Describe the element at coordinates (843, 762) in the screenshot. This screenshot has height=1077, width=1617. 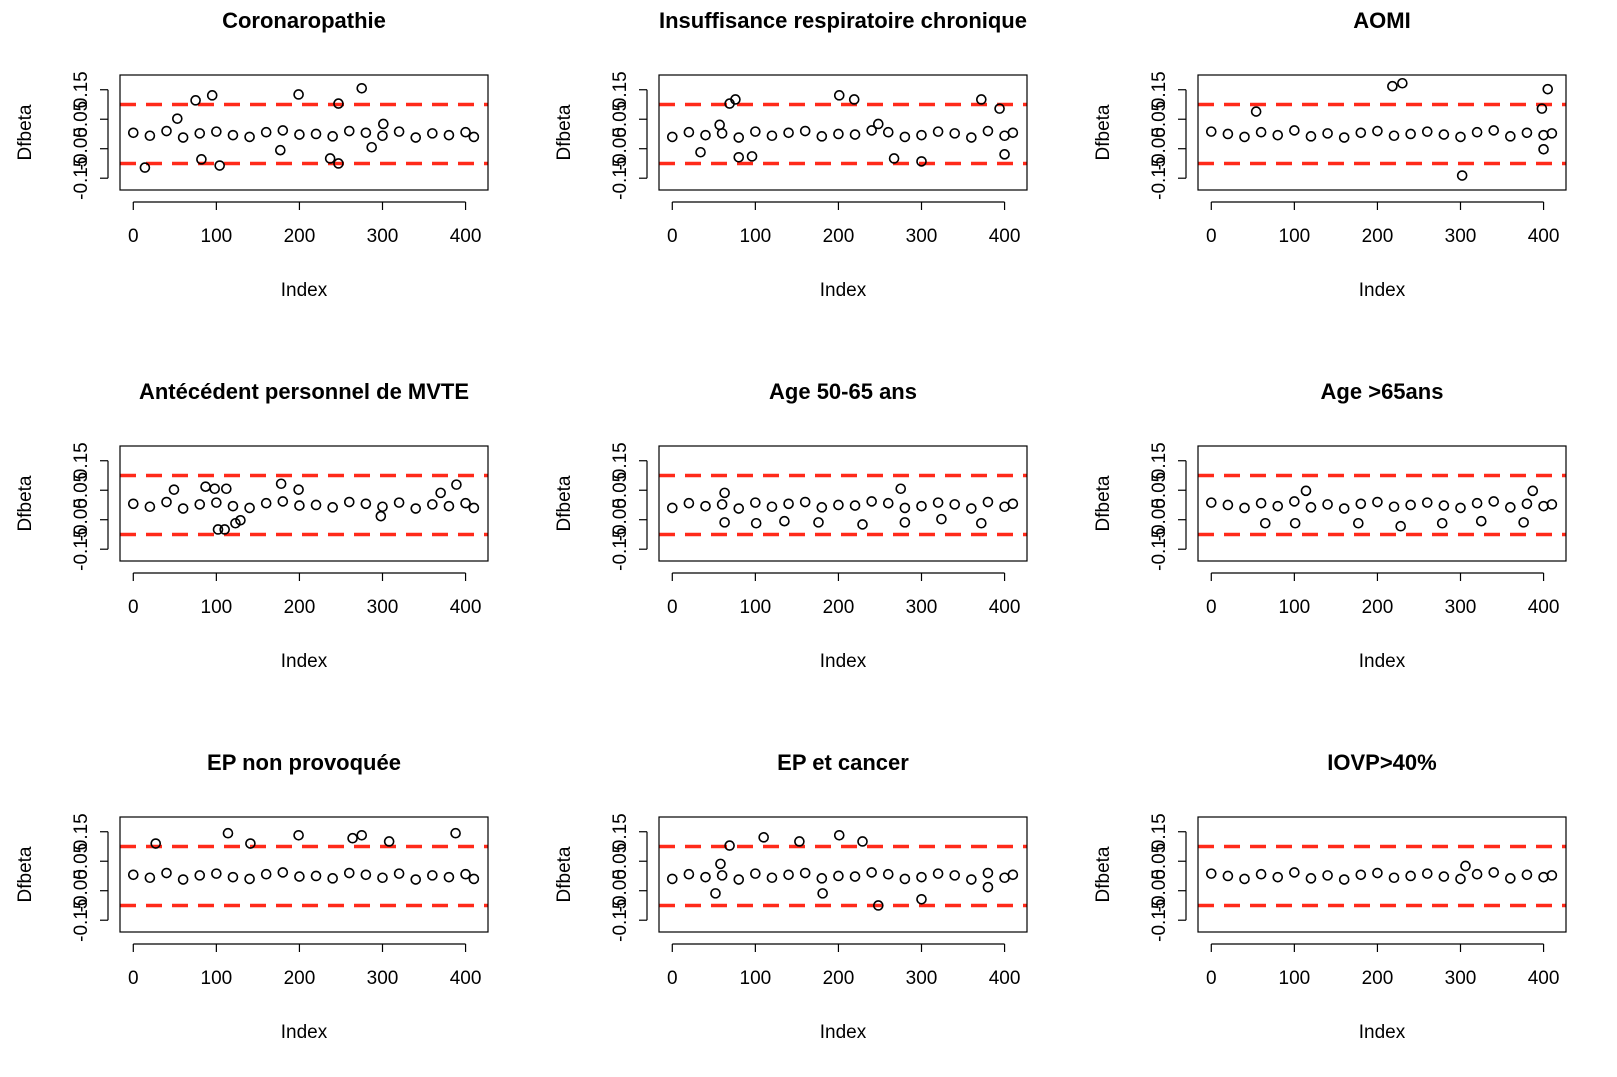
I see `chart-title: EP et cancer` at that location.